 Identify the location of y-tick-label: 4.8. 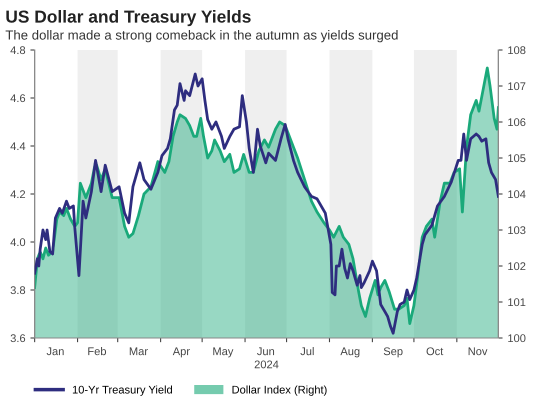
(18, 50).